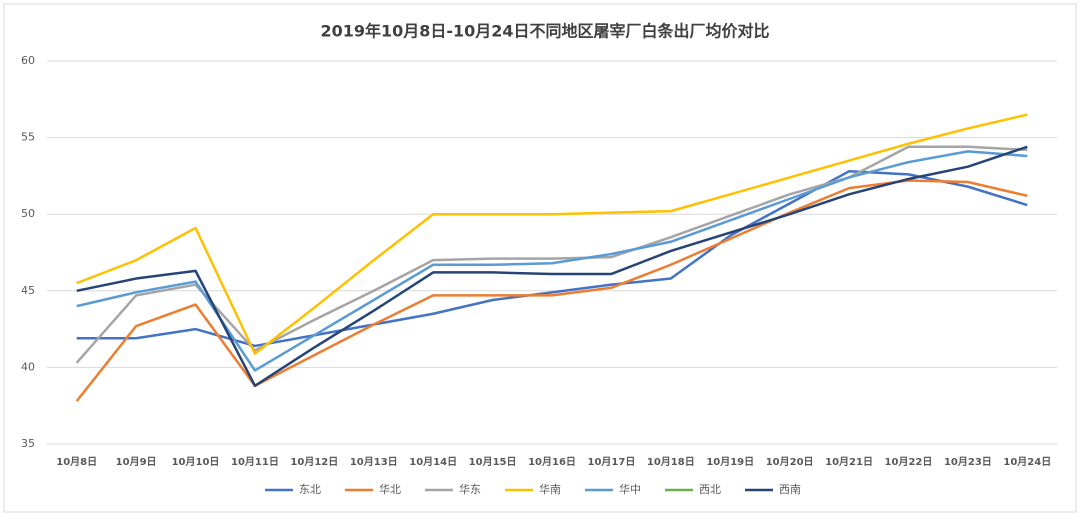  I want to click on legend-label: 华东, so click(470, 489).